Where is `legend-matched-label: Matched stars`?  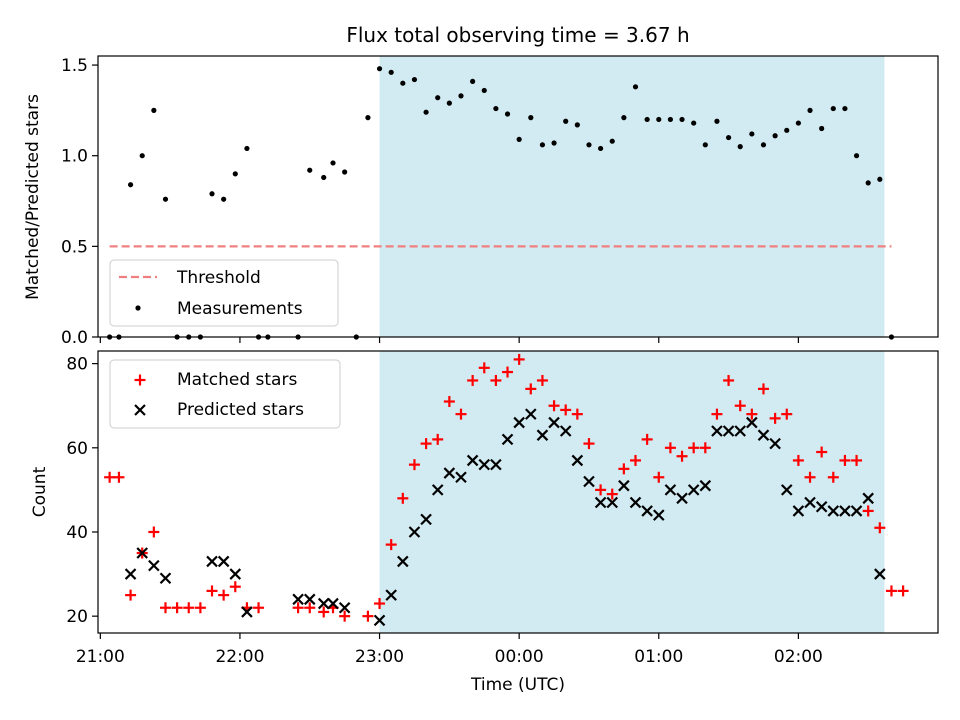 legend-matched-label: Matched stars is located at coordinates (237, 380).